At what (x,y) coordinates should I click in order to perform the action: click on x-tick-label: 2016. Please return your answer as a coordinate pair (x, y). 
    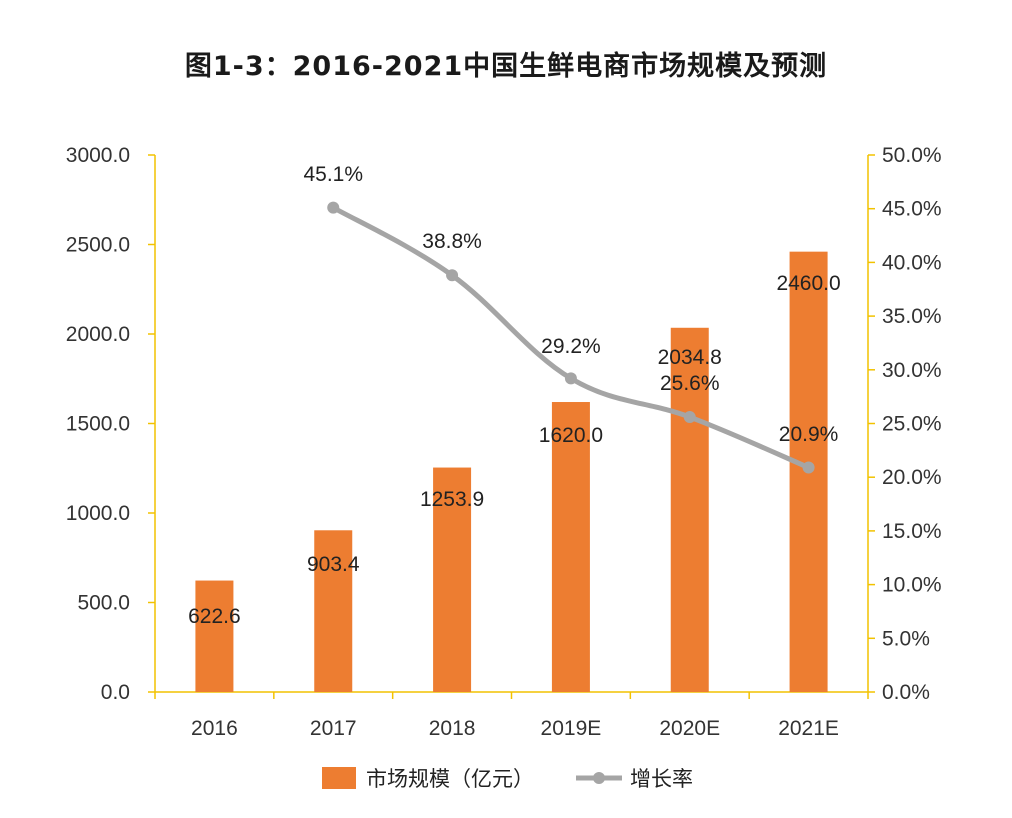
    Looking at the image, I should click on (214, 728).